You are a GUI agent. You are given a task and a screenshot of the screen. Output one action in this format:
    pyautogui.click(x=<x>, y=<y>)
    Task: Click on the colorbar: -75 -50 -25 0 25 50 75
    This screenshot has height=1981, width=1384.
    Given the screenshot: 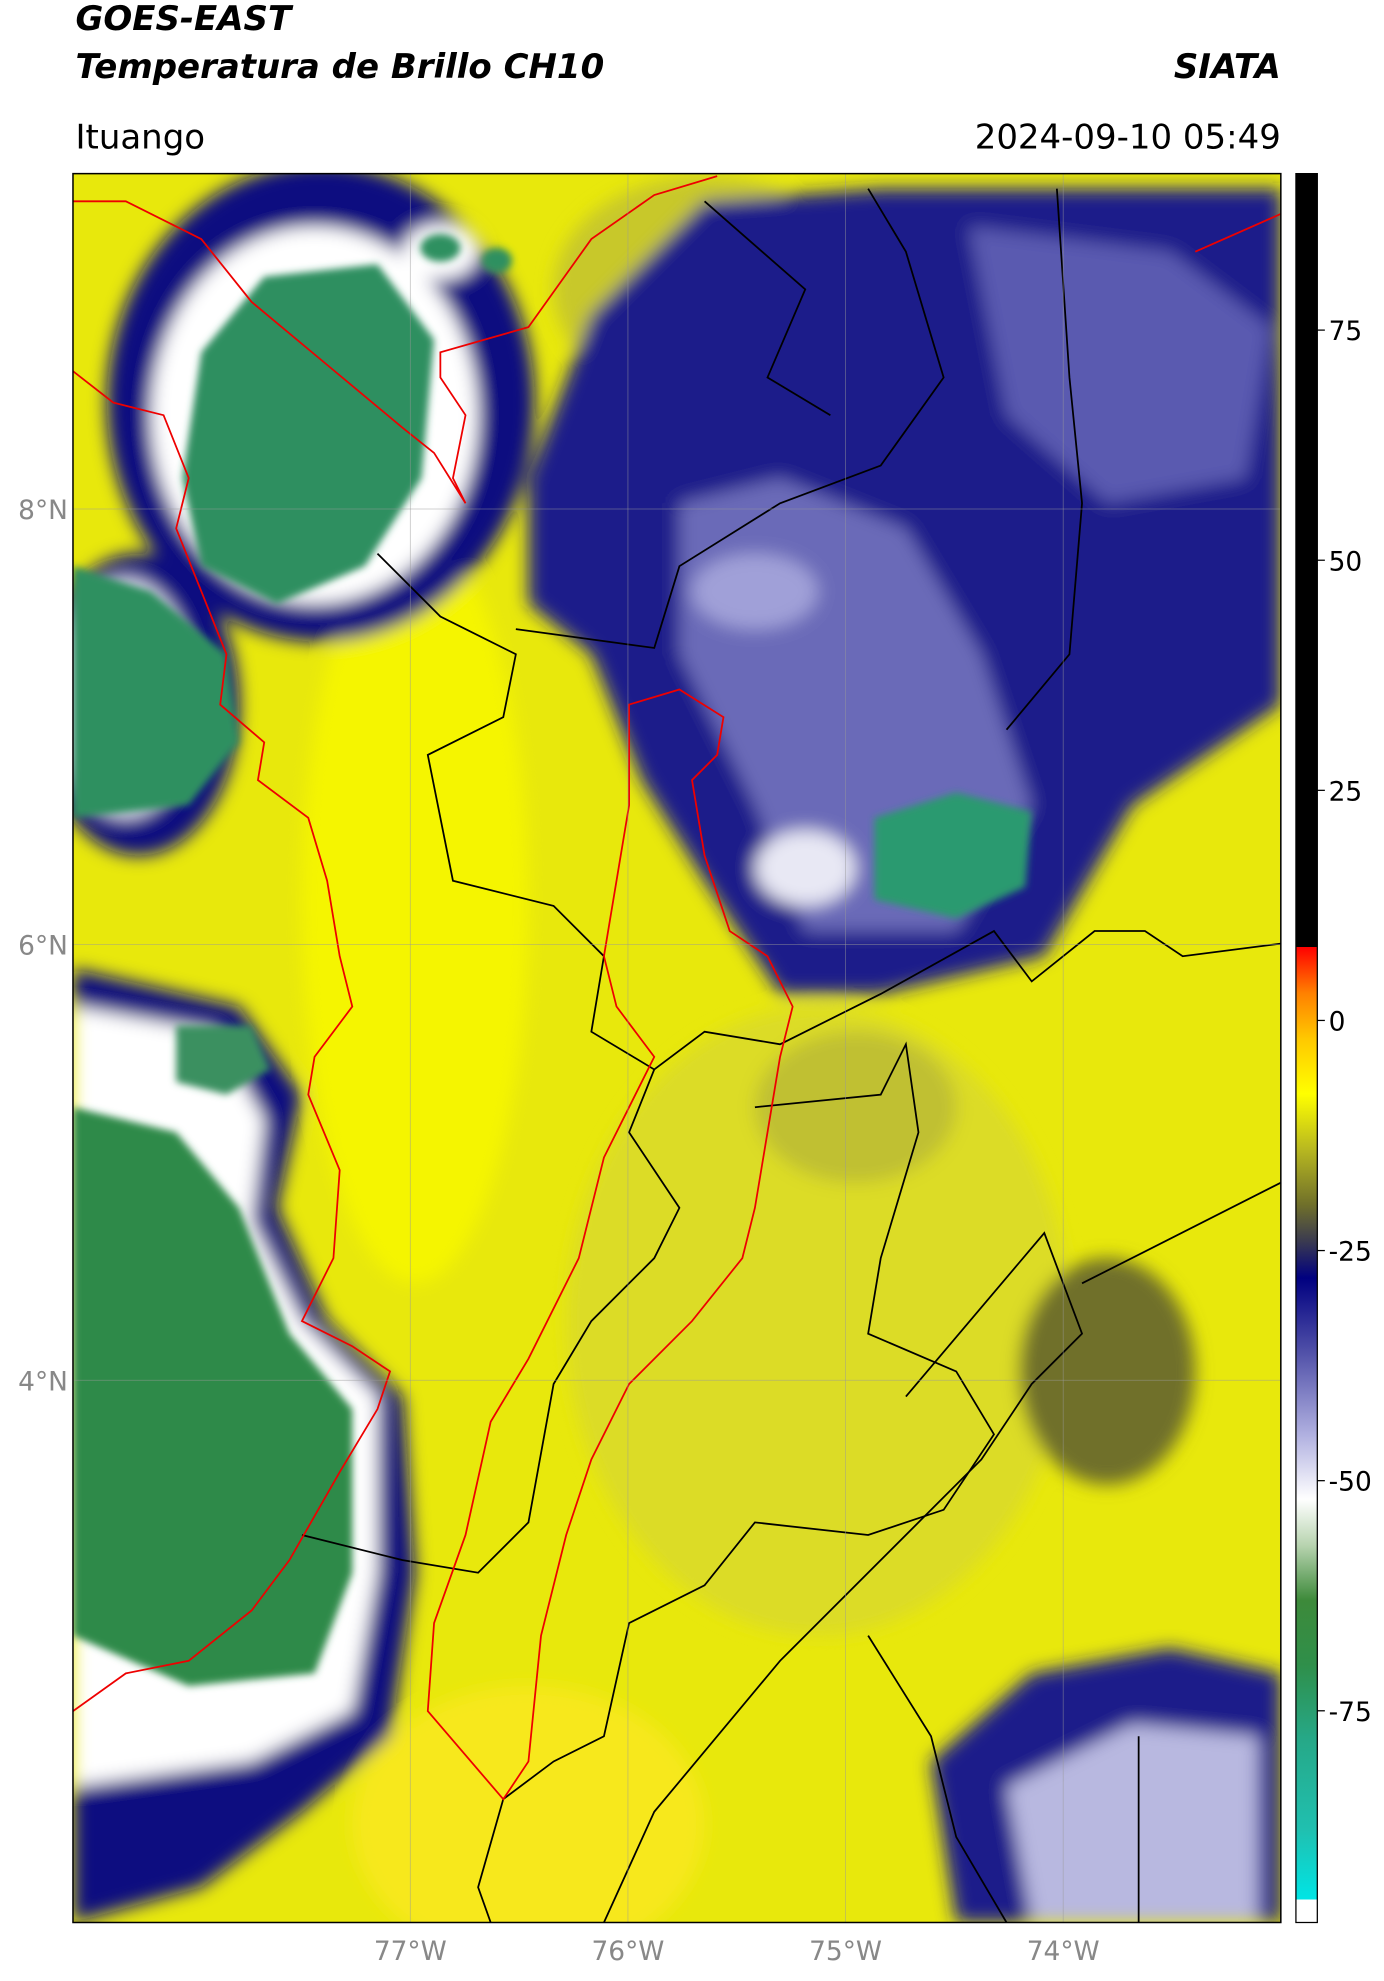 What is the action you would take?
    pyautogui.click(x=1333, y=1048)
    